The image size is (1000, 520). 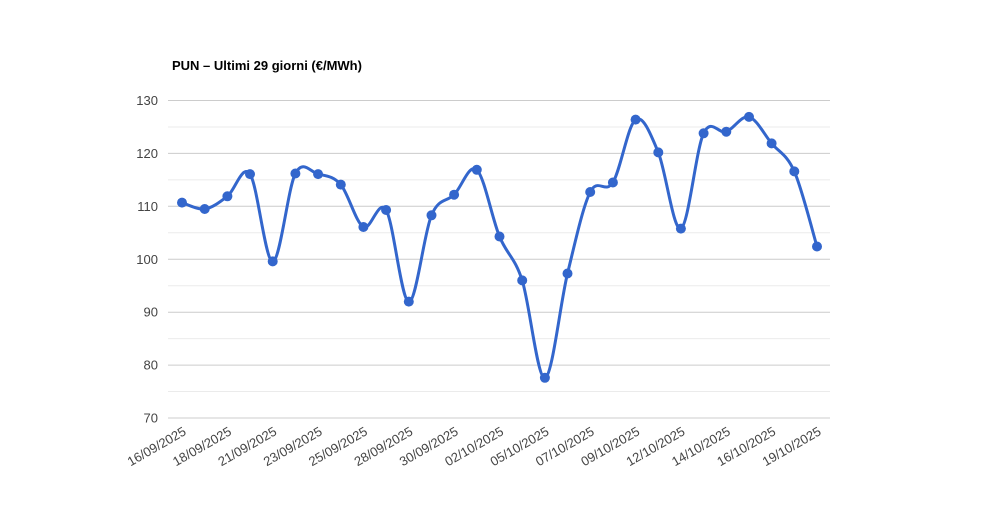 I want to click on y-axis-tick-label: 100, so click(x=147, y=259).